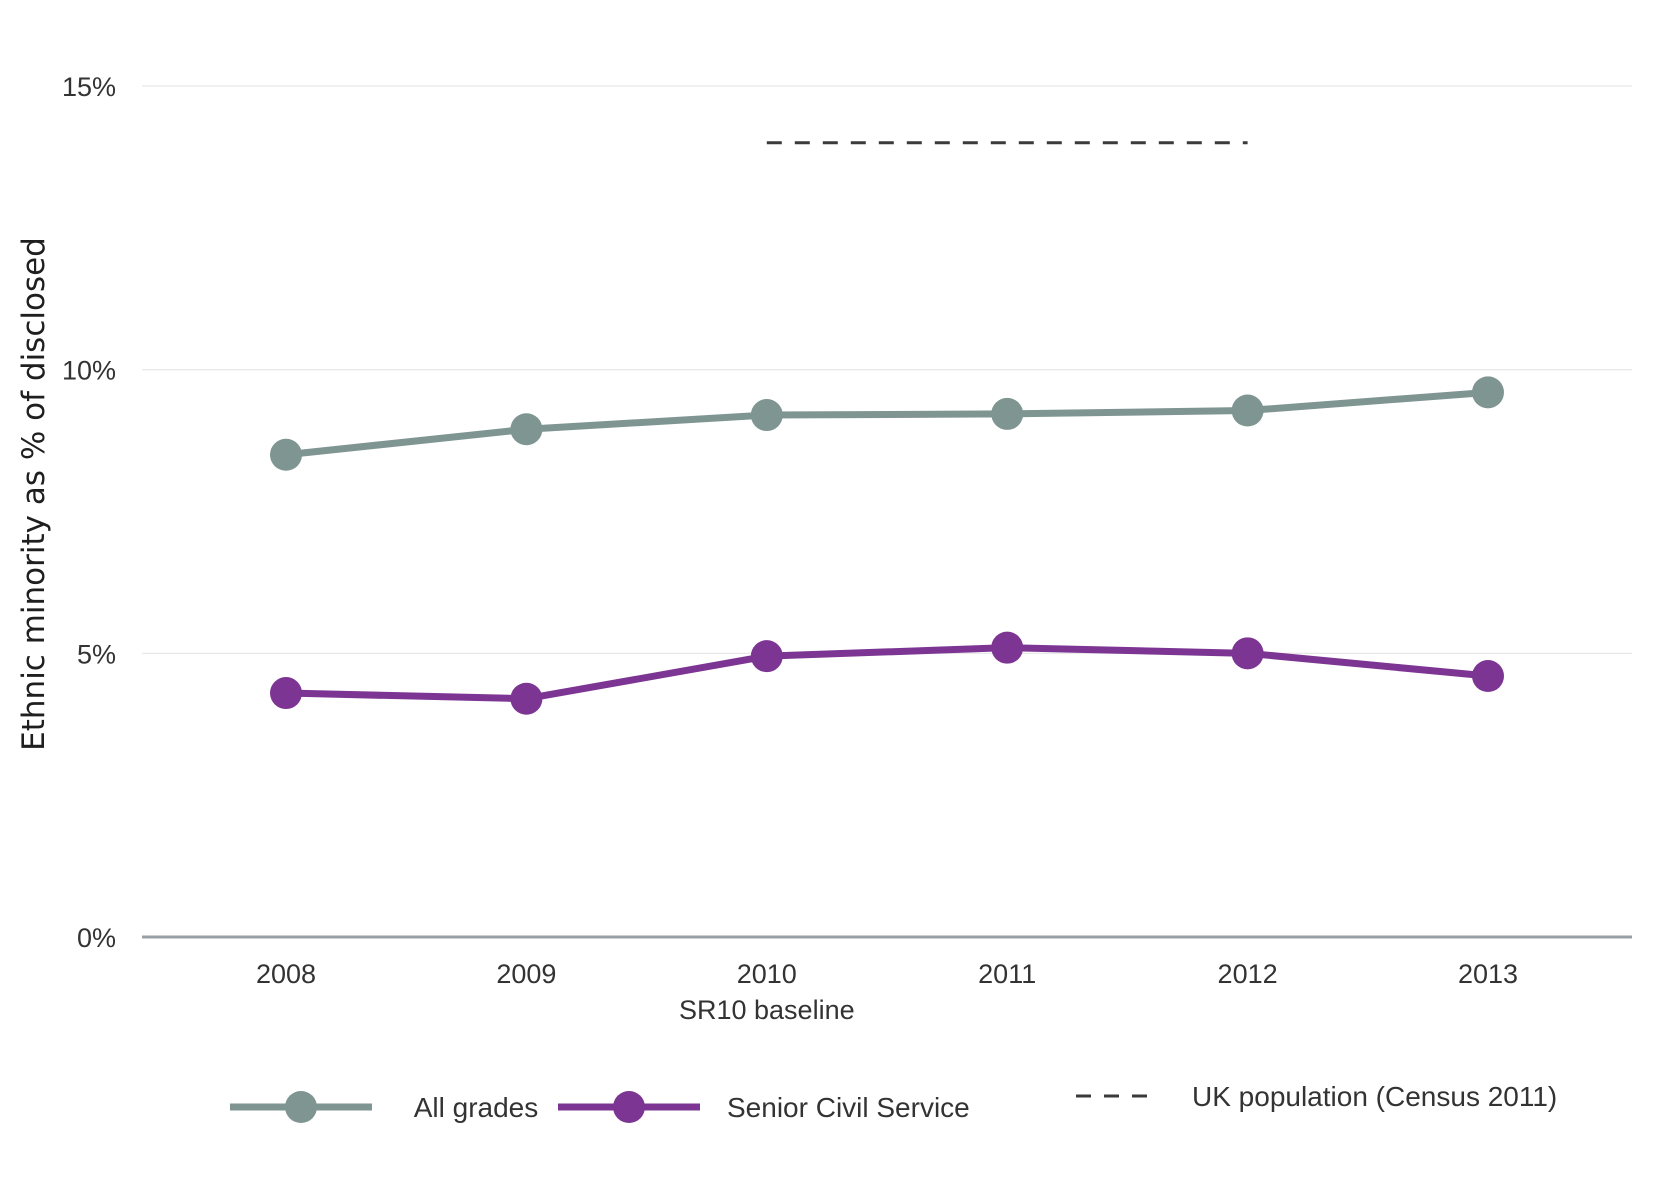 The image size is (1653, 1181). What do you see at coordinates (96, 654) in the screenshot?
I see `y-tick-label: 5%` at bounding box center [96, 654].